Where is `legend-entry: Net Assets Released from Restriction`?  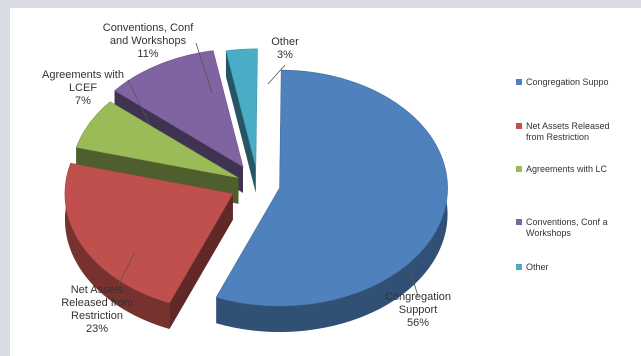 legend-entry: Net Assets Released from Restriction is located at coordinates (563, 131).